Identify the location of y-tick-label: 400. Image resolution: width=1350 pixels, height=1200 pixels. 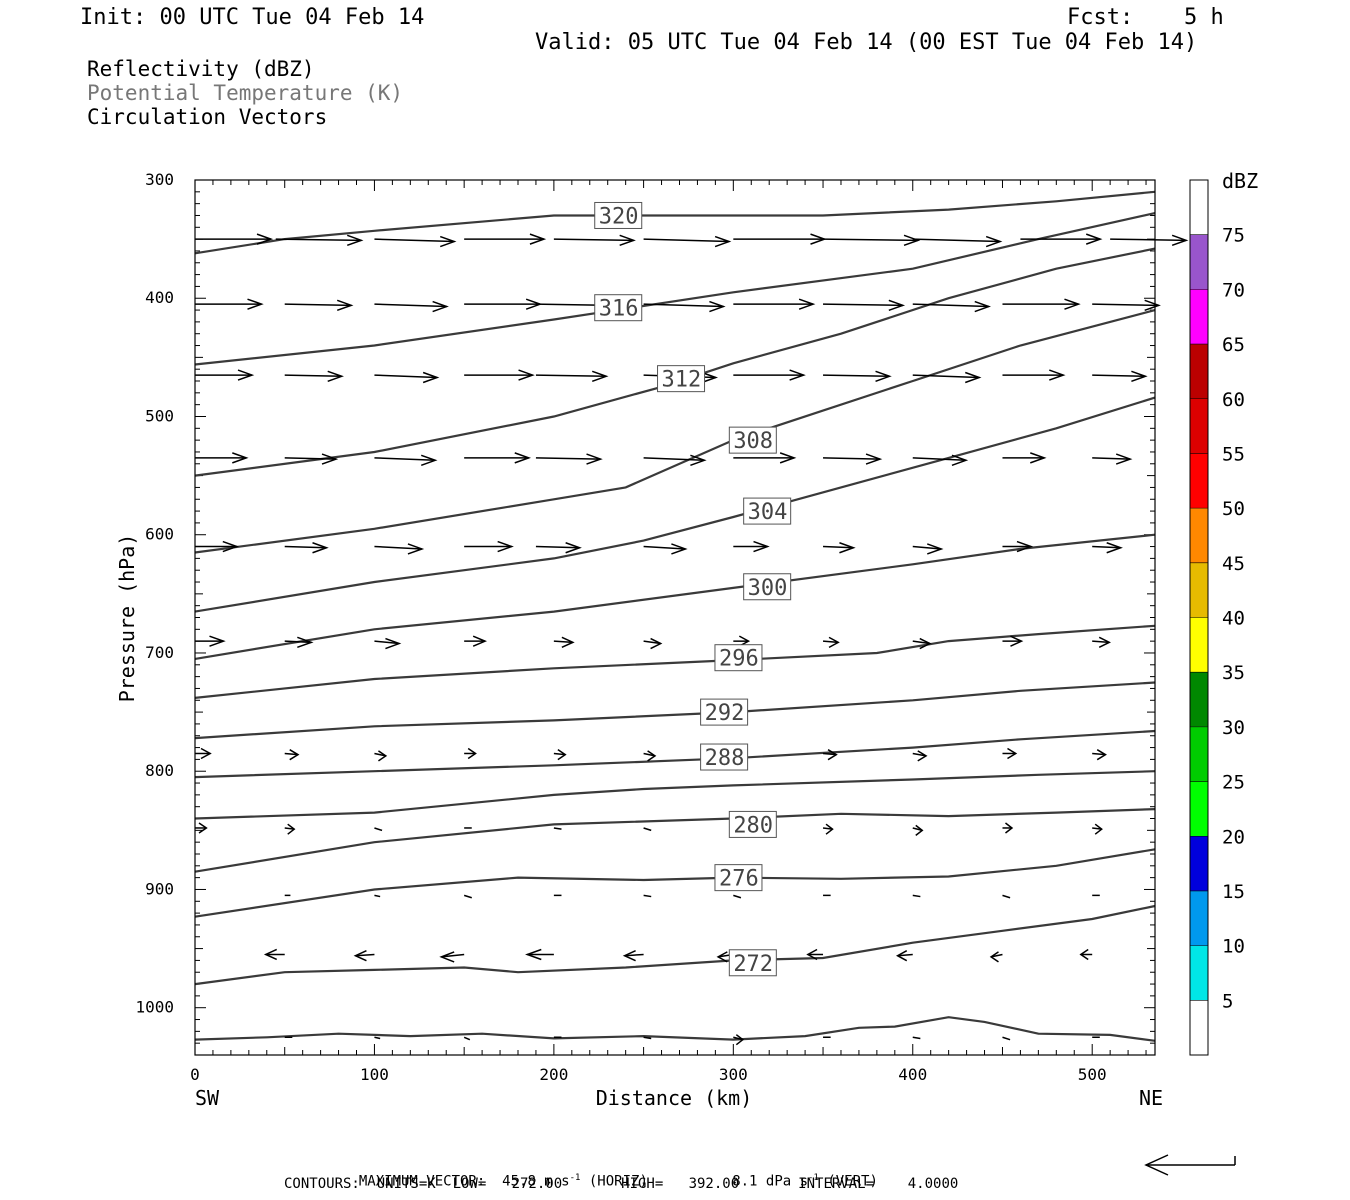
(159, 297).